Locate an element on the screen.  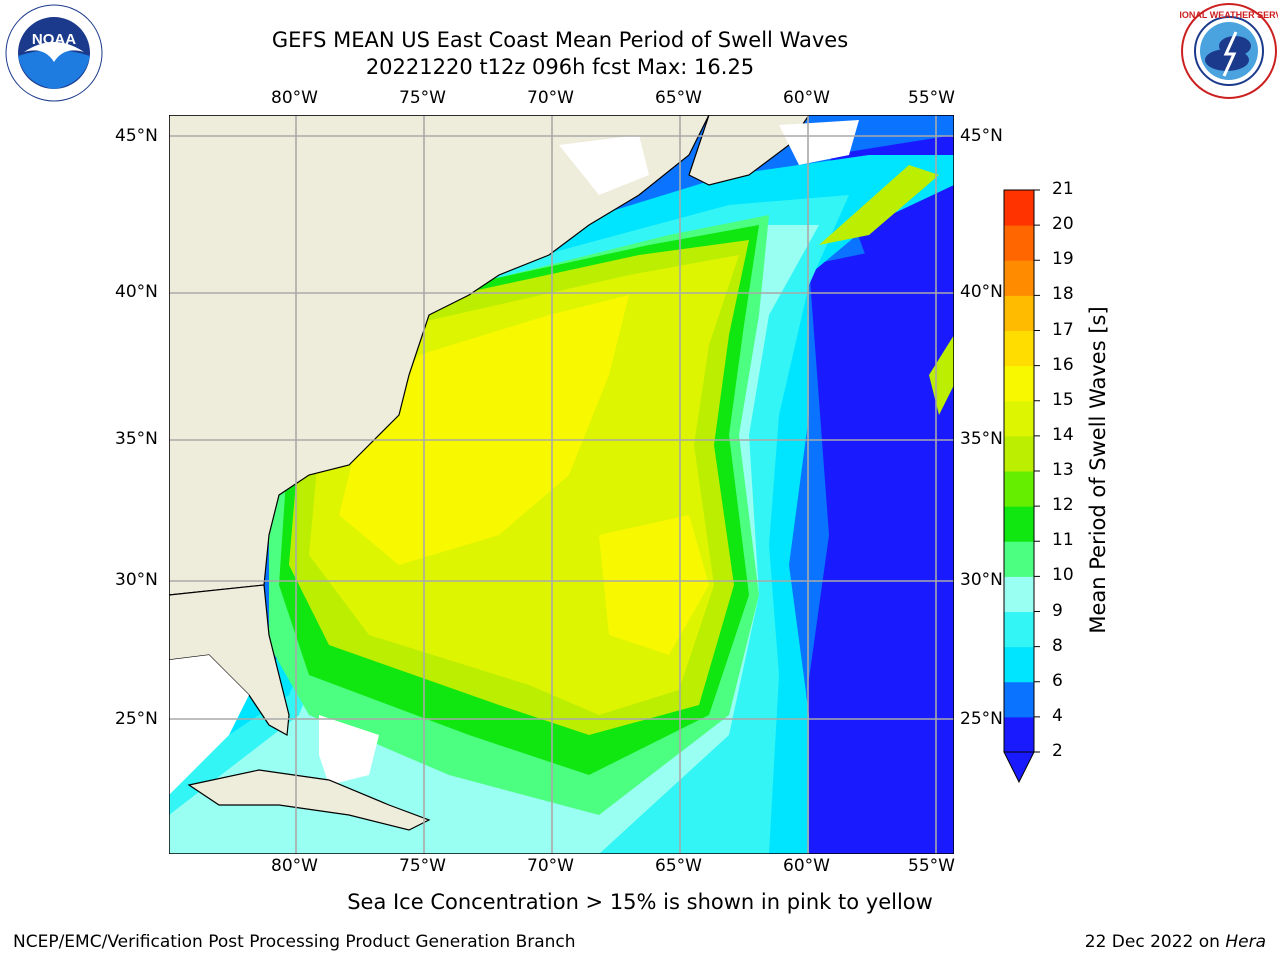
colorbar-tick-label: 10 is located at coordinates (1063, 575).